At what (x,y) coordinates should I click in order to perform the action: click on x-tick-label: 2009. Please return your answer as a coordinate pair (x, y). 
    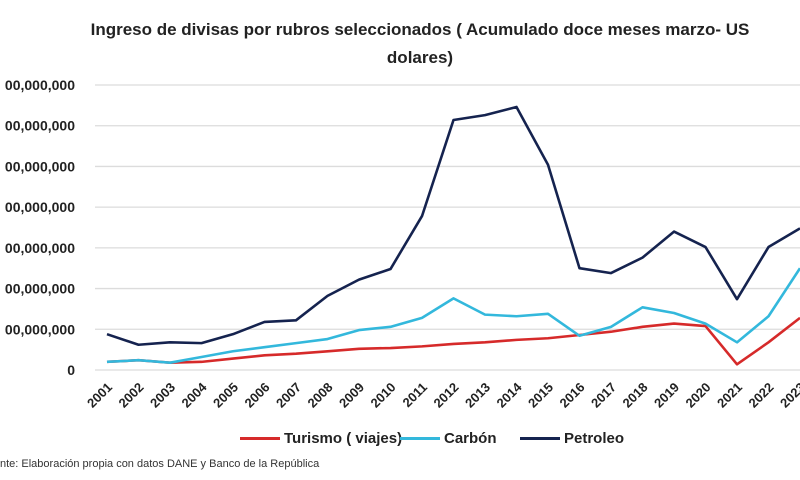
    Looking at the image, I should click on (351, 395).